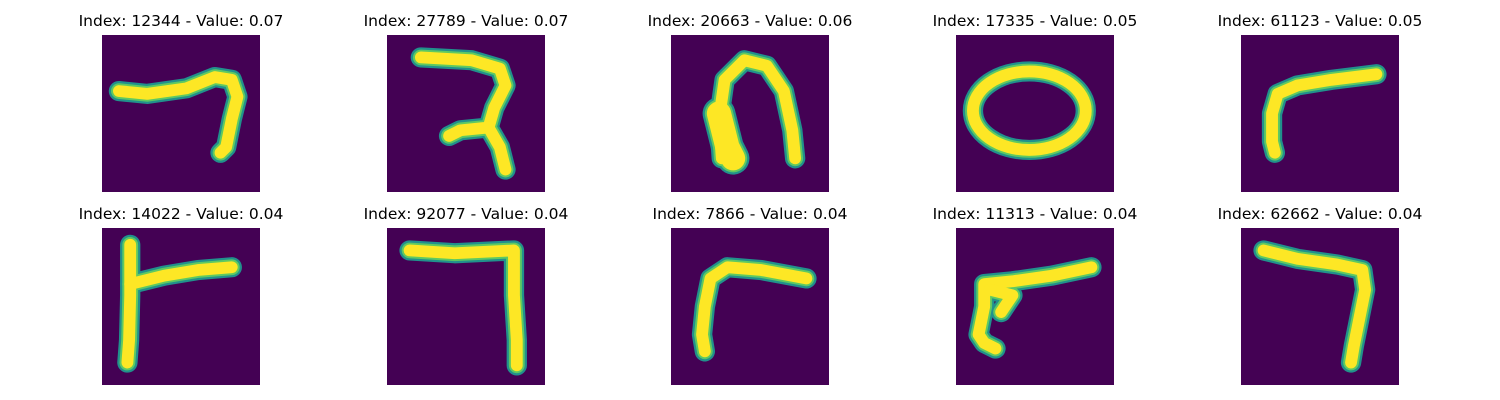 The height and width of the screenshot is (400, 1500). I want to click on panel-title: Index: 12344 - Value: 0.07, so click(181, 21).